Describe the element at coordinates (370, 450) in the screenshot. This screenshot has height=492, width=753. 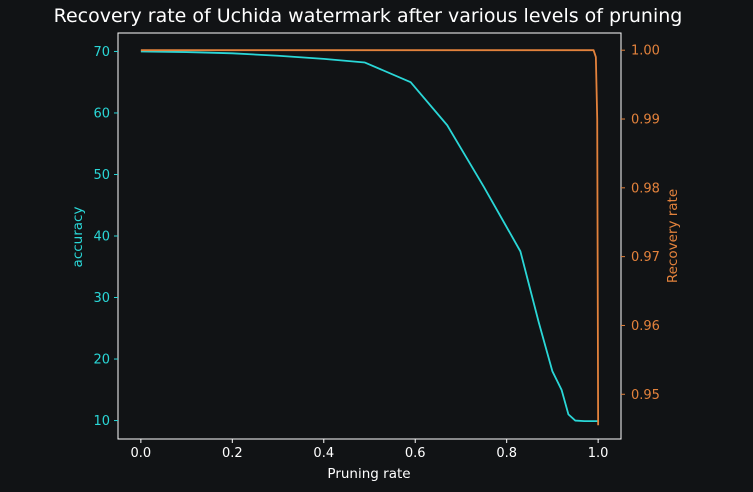
I see `x-axis-ticks: 0.0 0.2 0.4 0.6 0.8 1.0` at that location.